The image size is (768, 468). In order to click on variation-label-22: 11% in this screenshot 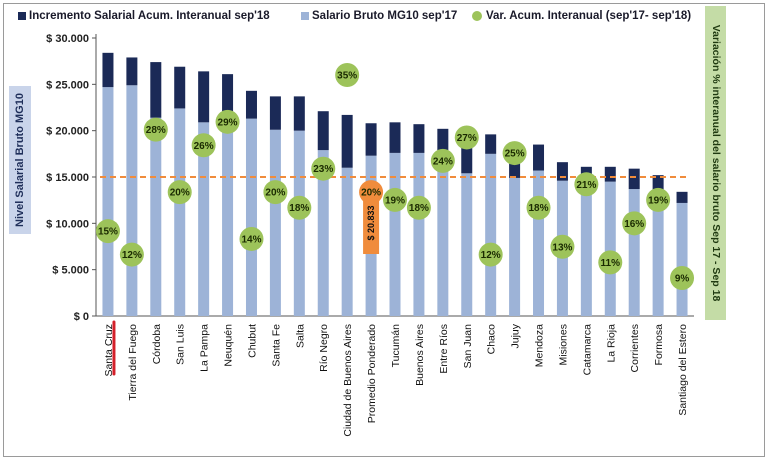, I will do `click(611, 263)`.